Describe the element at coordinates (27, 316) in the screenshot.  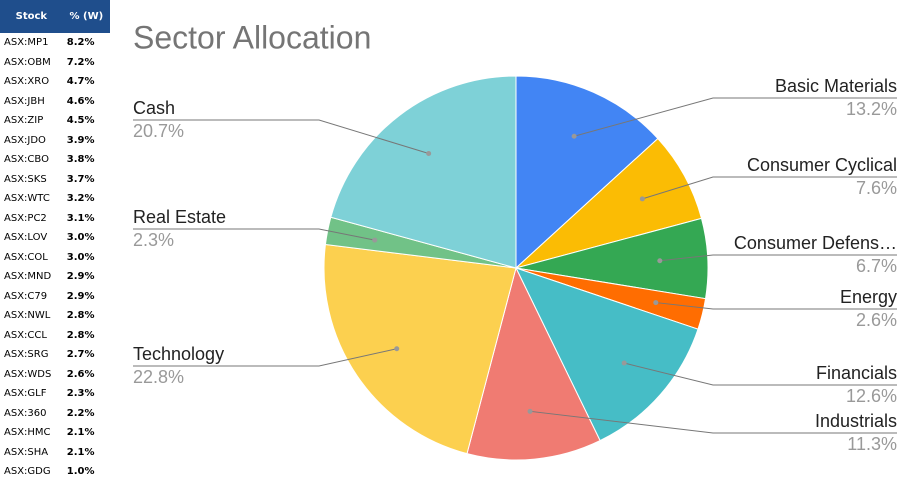
I see `stock-cell: ASX:NWL` at that location.